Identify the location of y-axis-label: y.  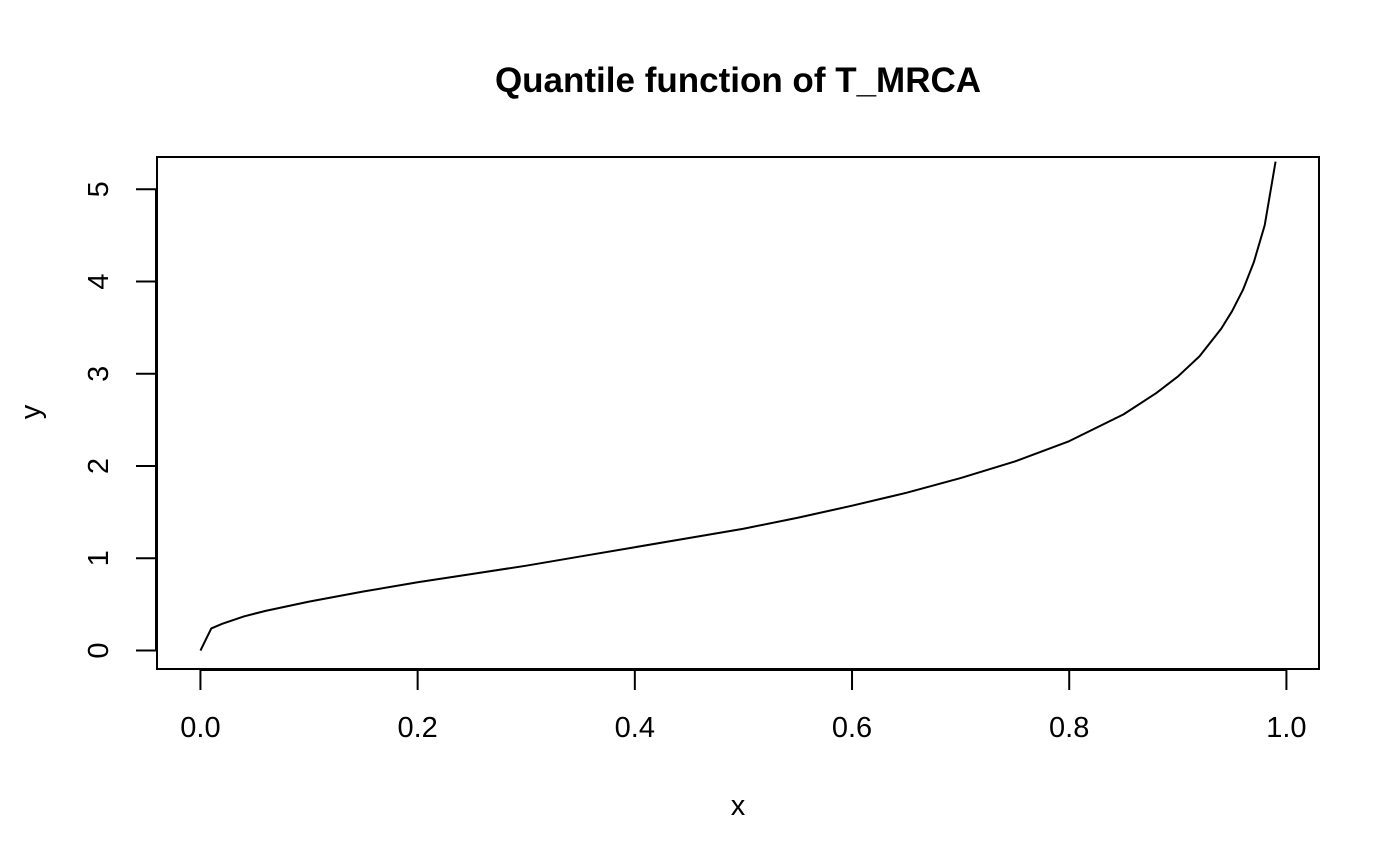
(31, 411).